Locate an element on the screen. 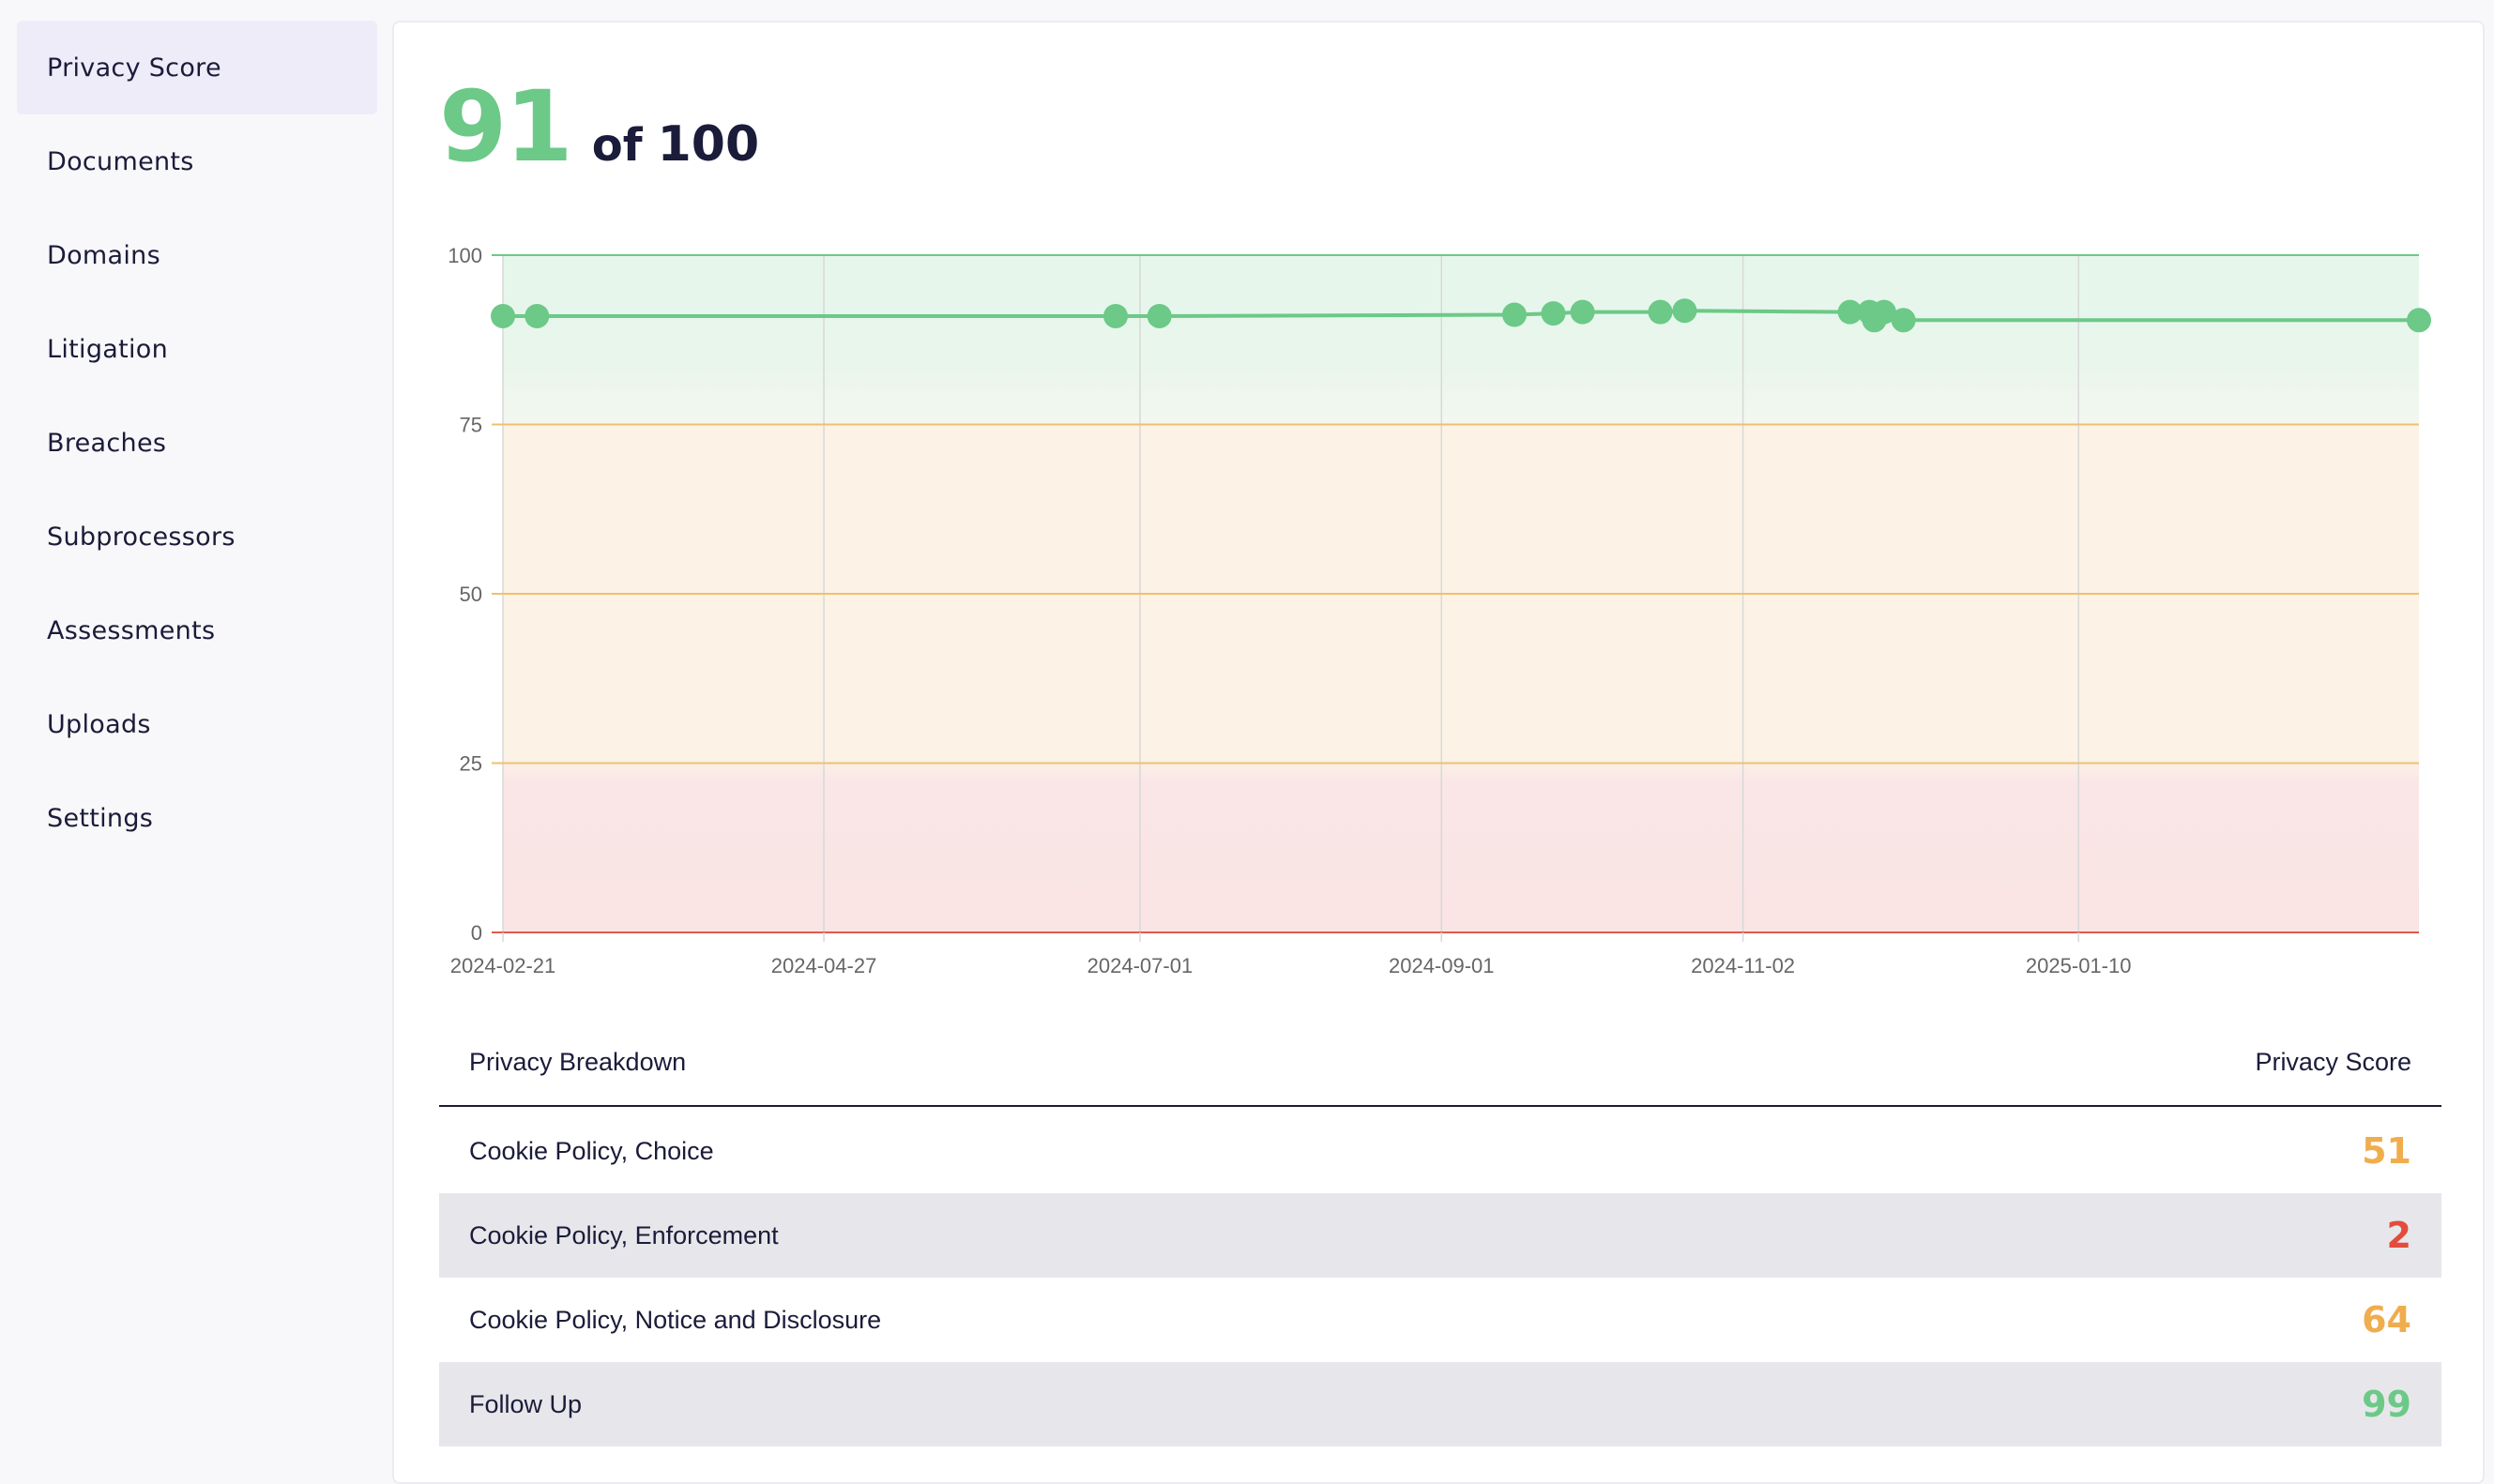 The height and width of the screenshot is (1484, 2494). x-tick-label: 2024-11-02 is located at coordinates (1743, 966).